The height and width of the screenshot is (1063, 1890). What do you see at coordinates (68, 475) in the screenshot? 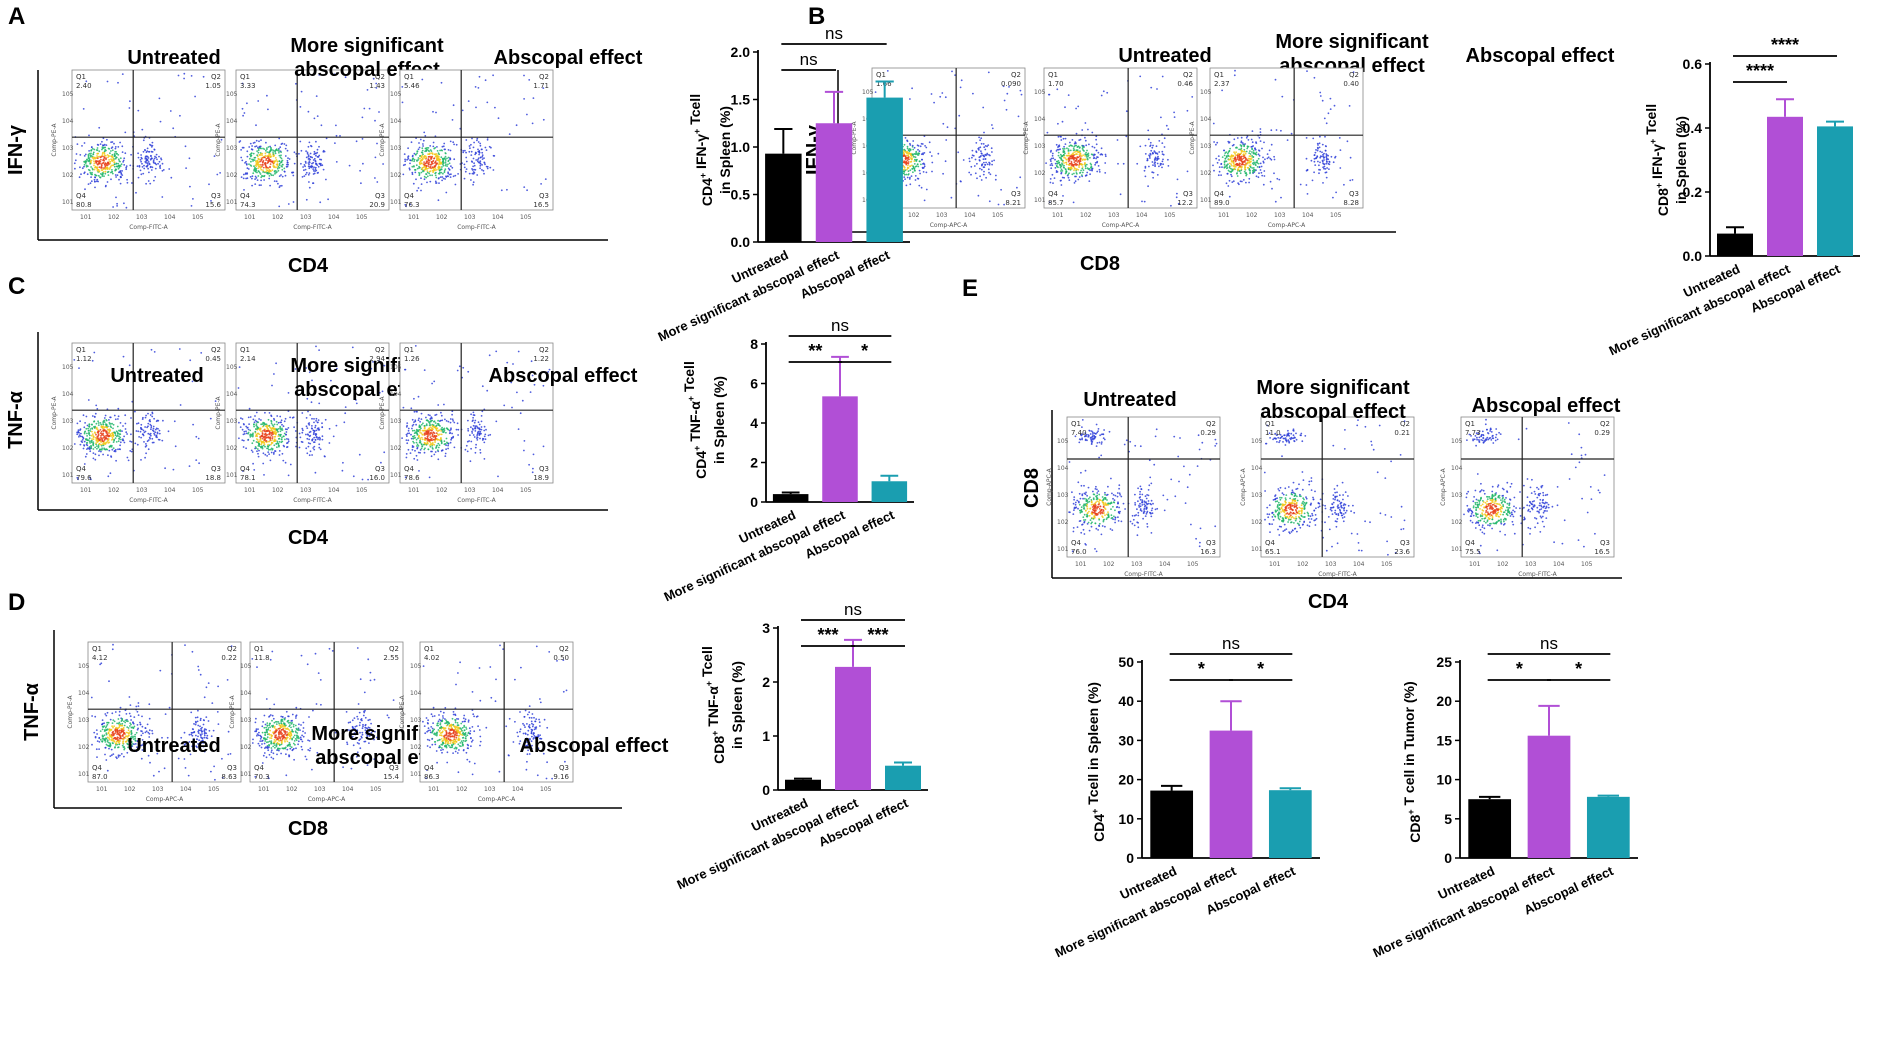
I see `y-tick-label: 101` at bounding box center [68, 475].